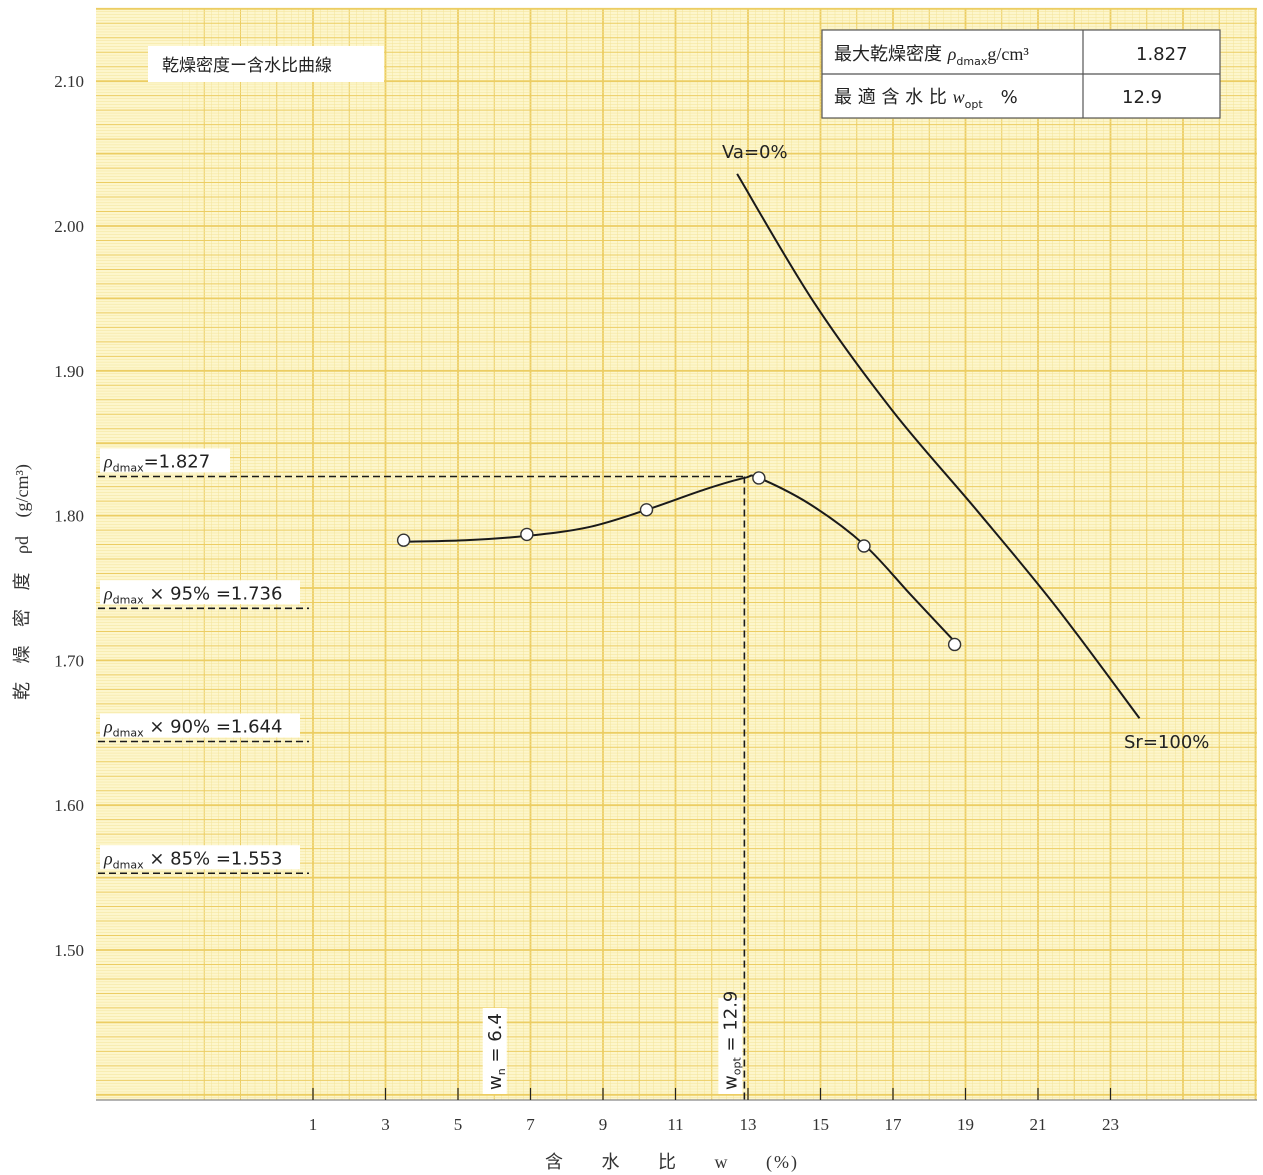  Describe the element at coordinates (1166, 742) in the screenshot. I see `saturation-label: Sr=100%` at that location.